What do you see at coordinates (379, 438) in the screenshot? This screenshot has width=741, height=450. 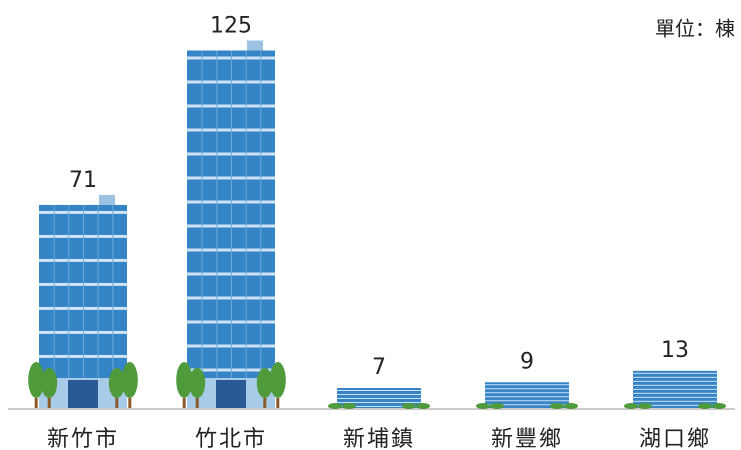 I see `category-label: 新埔鎮` at bounding box center [379, 438].